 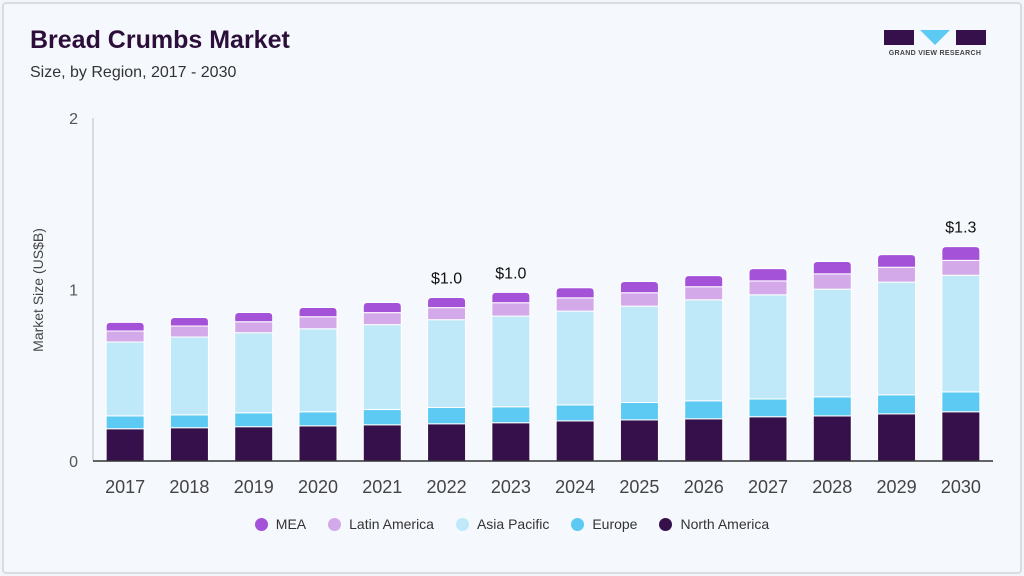 I want to click on x-tick-label: 2026, so click(x=704, y=487).